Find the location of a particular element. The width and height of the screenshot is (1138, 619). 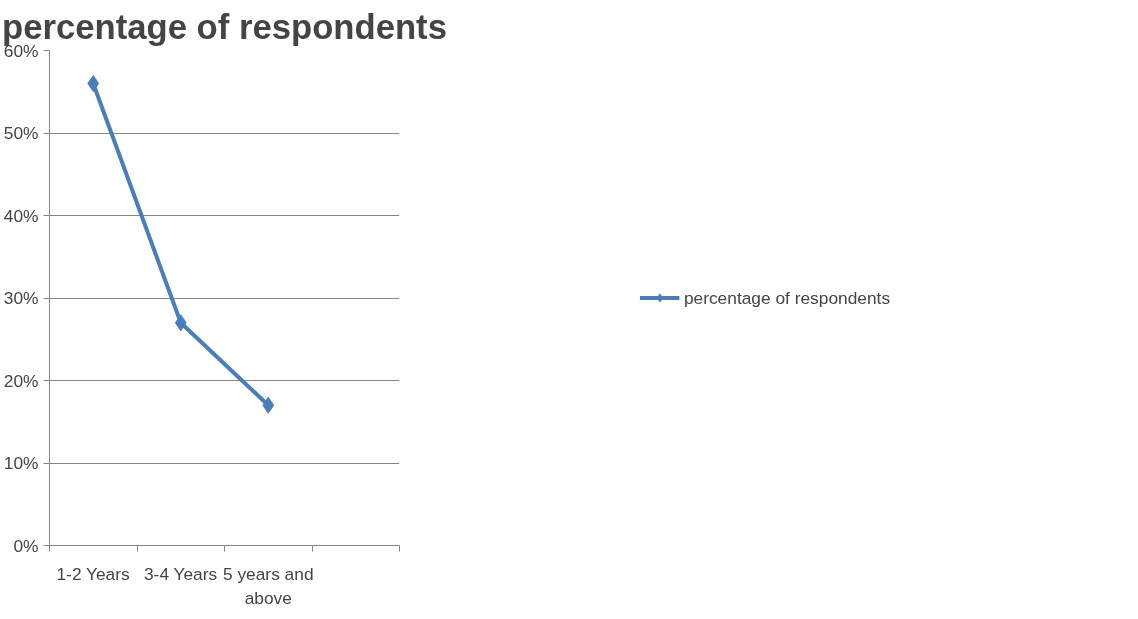

y-tick-label: 30% is located at coordinates (21, 298).